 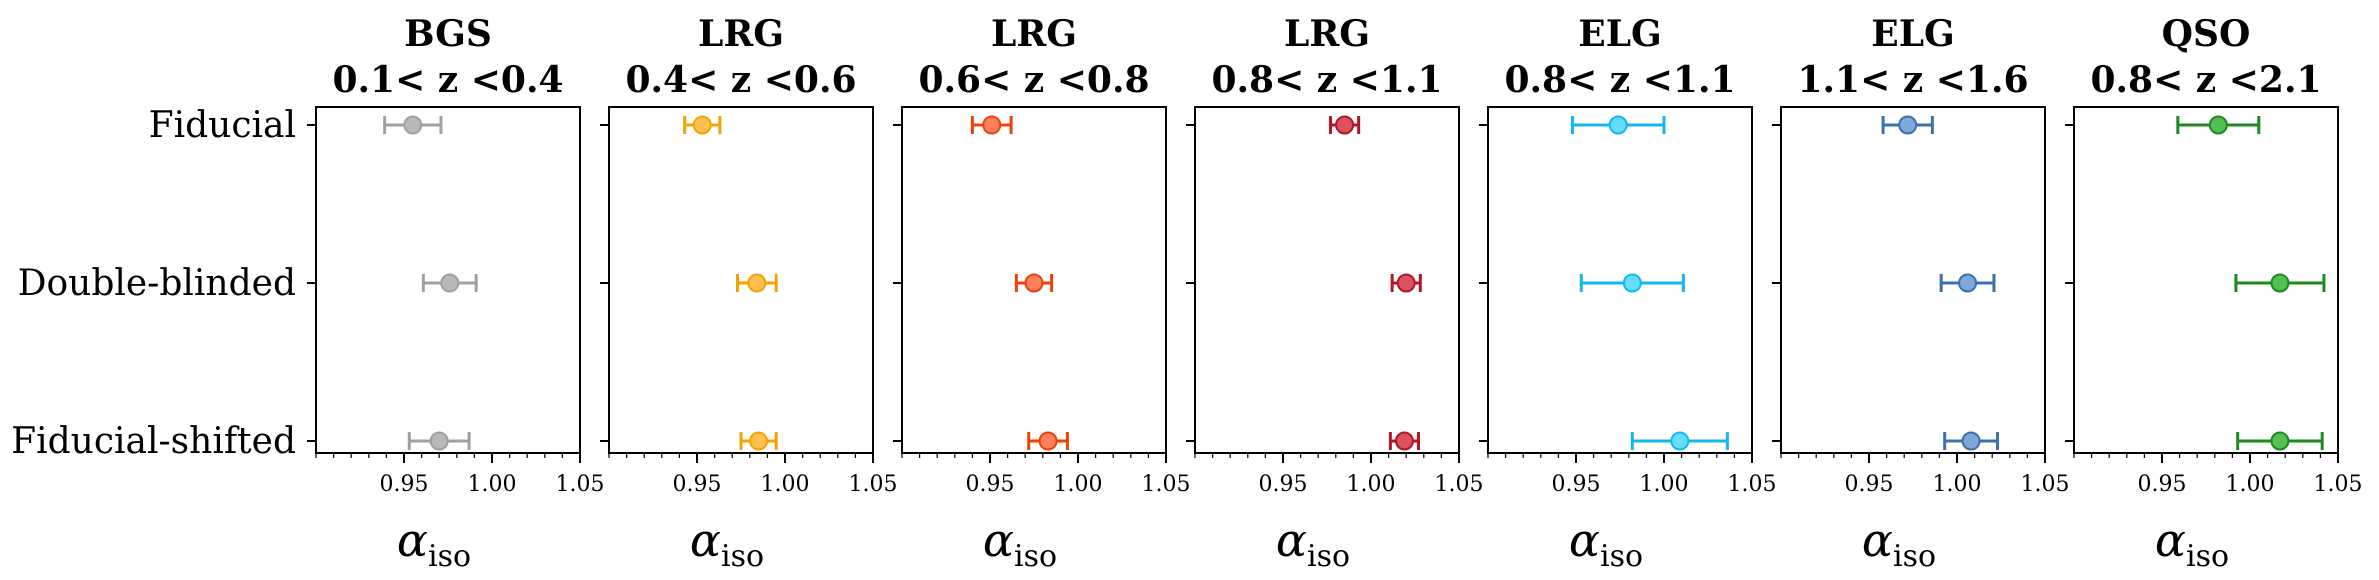 What do you see at coordinates (153, 441) in the screenshot?
I see `row-label: Fiducial-shifted` at bounding box center [153, 441].